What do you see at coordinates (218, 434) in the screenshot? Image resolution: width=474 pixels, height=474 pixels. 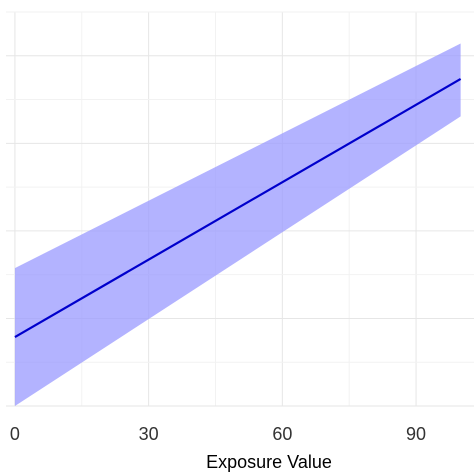 I see `x-tick-labels: 0 30 60 90` at bounding box center [218, 434].